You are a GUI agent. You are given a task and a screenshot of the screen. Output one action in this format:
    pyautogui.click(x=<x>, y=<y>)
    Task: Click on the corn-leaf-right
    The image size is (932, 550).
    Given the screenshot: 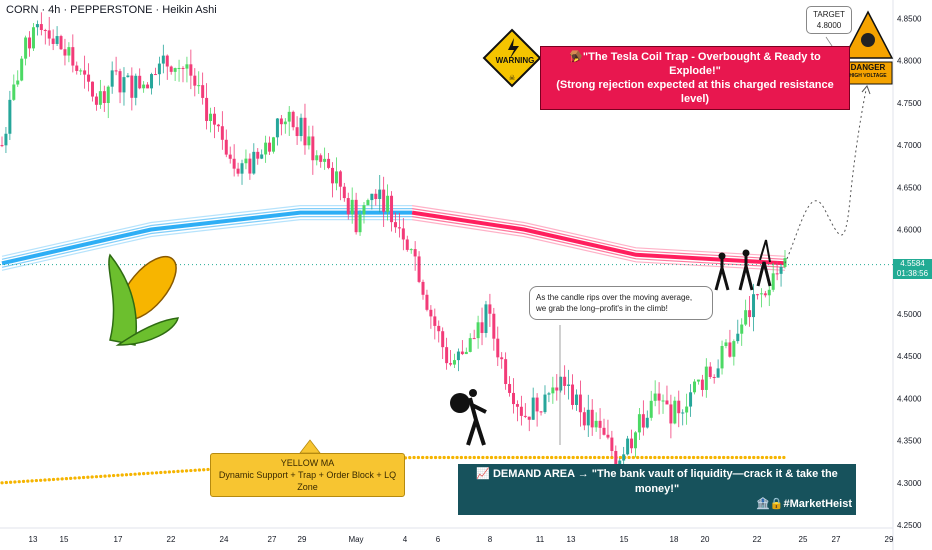 What is the action you would take?
    pyautogui.click(x=147, y=331)
    